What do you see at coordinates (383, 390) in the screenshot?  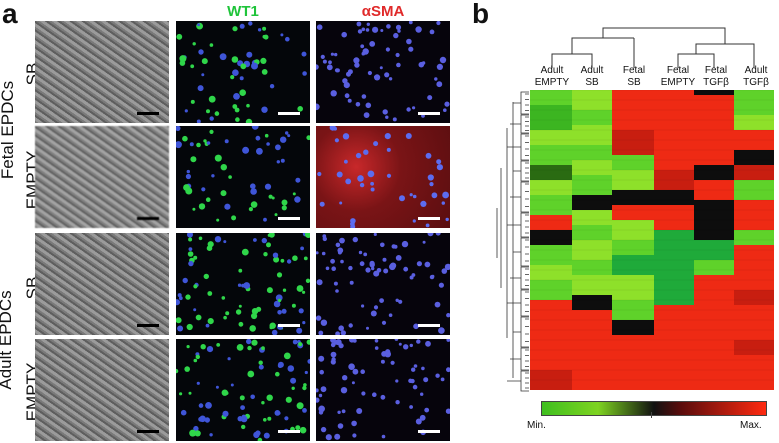 I see `micrograph-adult-empty-asma` at bounding box center [383, 390].